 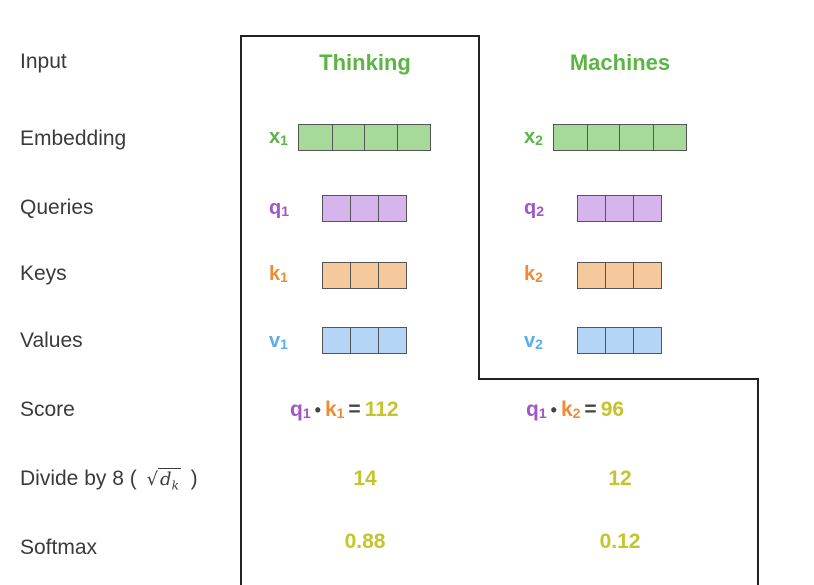 What do you see at coordinates (43, 273) in the screenshot?
I see `row-label-keys: Keys` at bounding box center [43, 273].